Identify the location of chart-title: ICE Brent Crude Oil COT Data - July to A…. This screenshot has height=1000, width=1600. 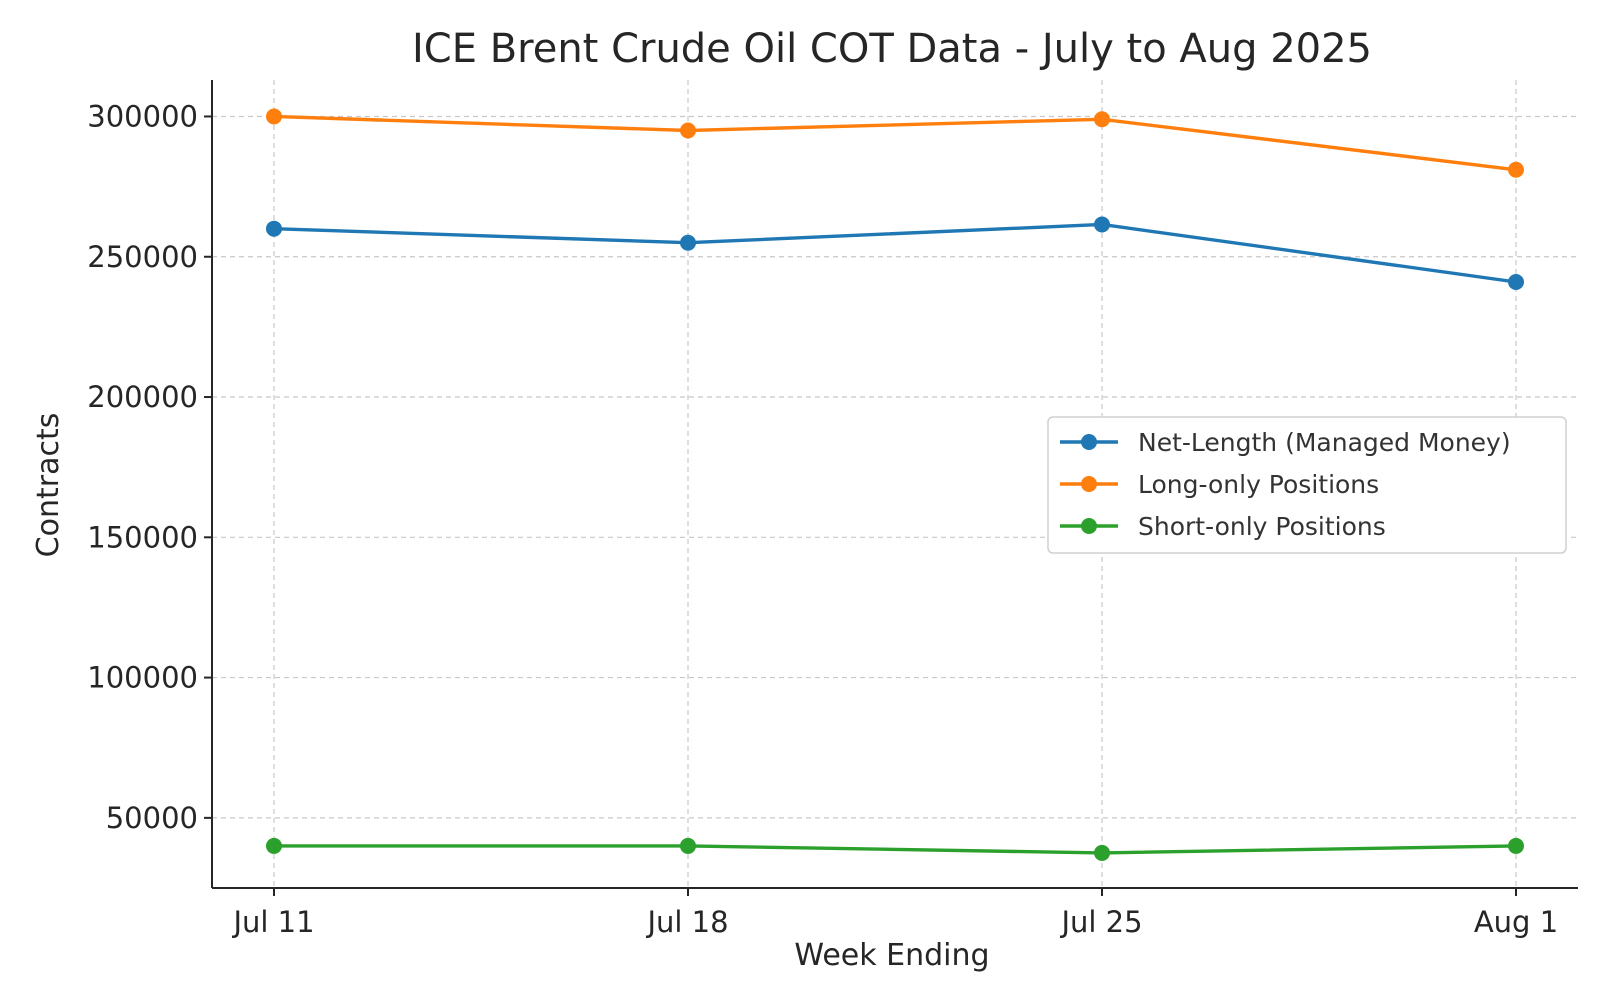
(892, 49).